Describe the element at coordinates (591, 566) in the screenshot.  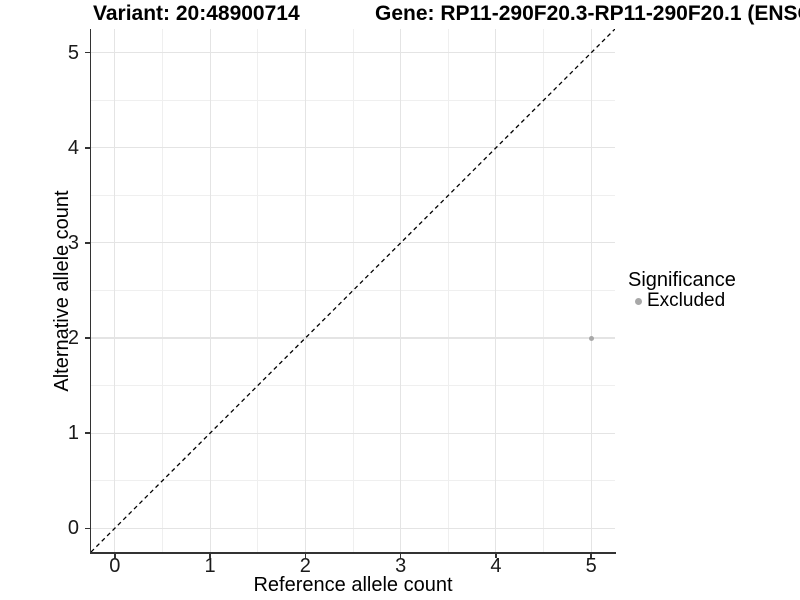
I see `x-tick-label: 5` at that location.